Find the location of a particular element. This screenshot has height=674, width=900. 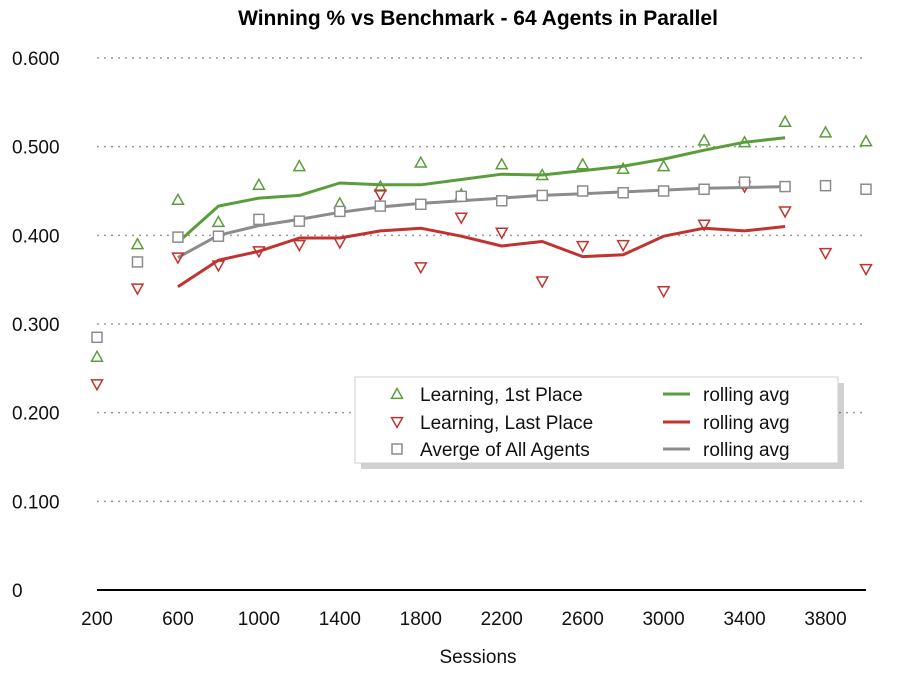

x-tick-label: 3400 is located at coordinates (744, 619).